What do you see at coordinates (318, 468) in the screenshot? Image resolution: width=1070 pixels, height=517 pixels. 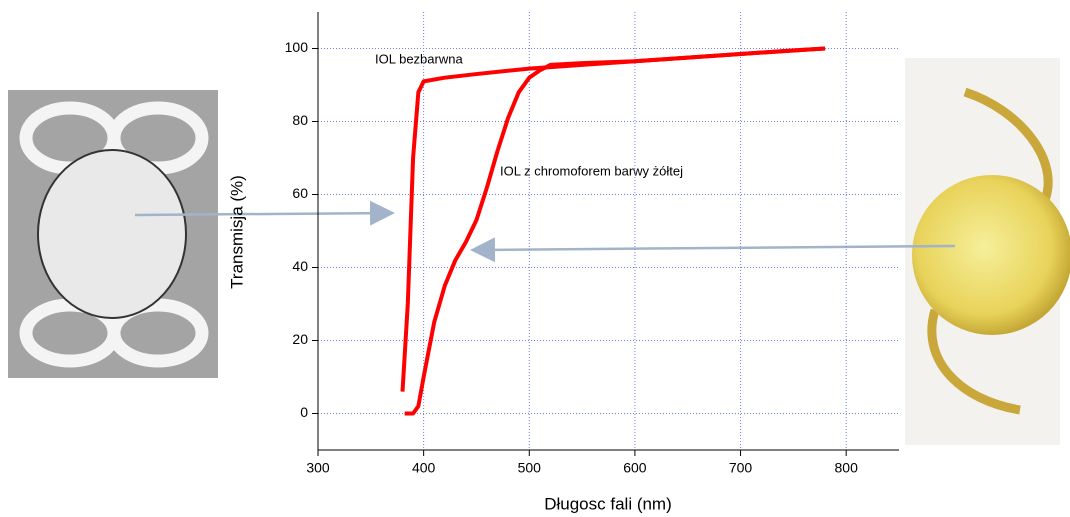 I see `x-tick-label: 300` at bounding box center [318, 468].